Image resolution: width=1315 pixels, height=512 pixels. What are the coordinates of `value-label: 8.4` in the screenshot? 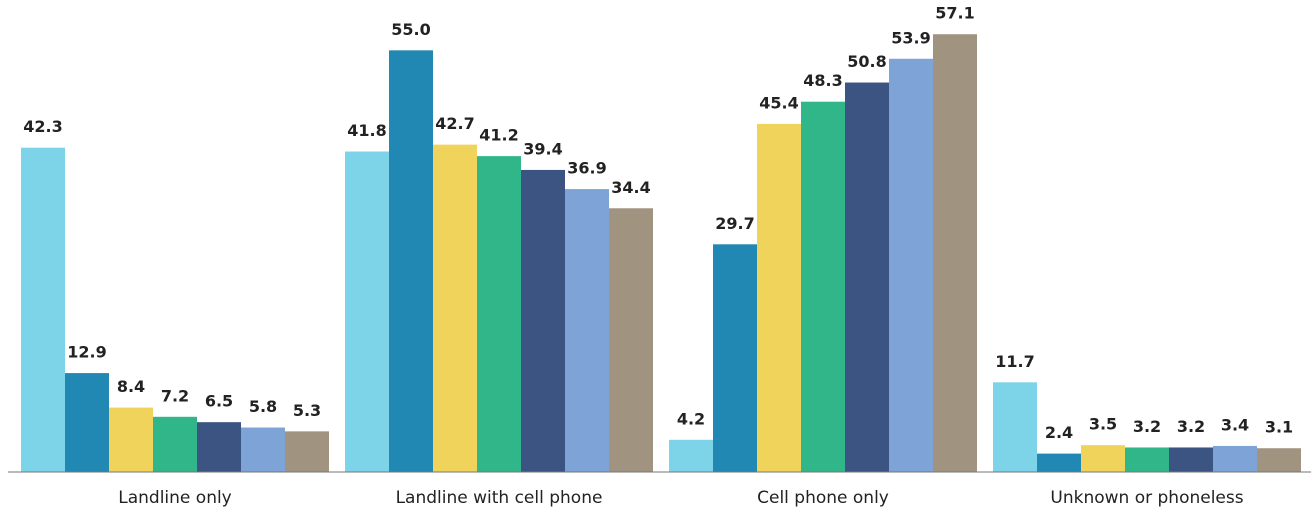 It's located at (131, 386).